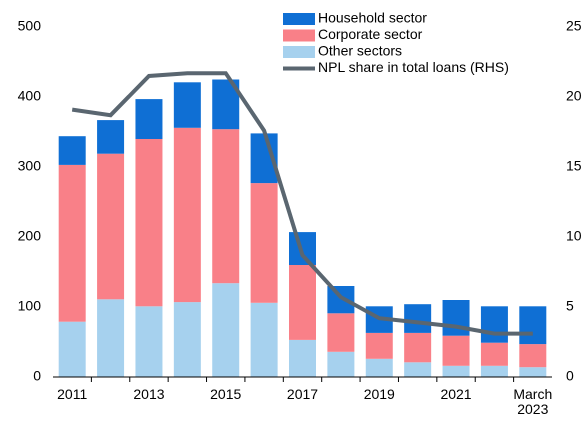  What do you see at coordinates (570, 376) in the screenshot?
I see `y2-tick-label: 0` at bounding box center [570, 376].